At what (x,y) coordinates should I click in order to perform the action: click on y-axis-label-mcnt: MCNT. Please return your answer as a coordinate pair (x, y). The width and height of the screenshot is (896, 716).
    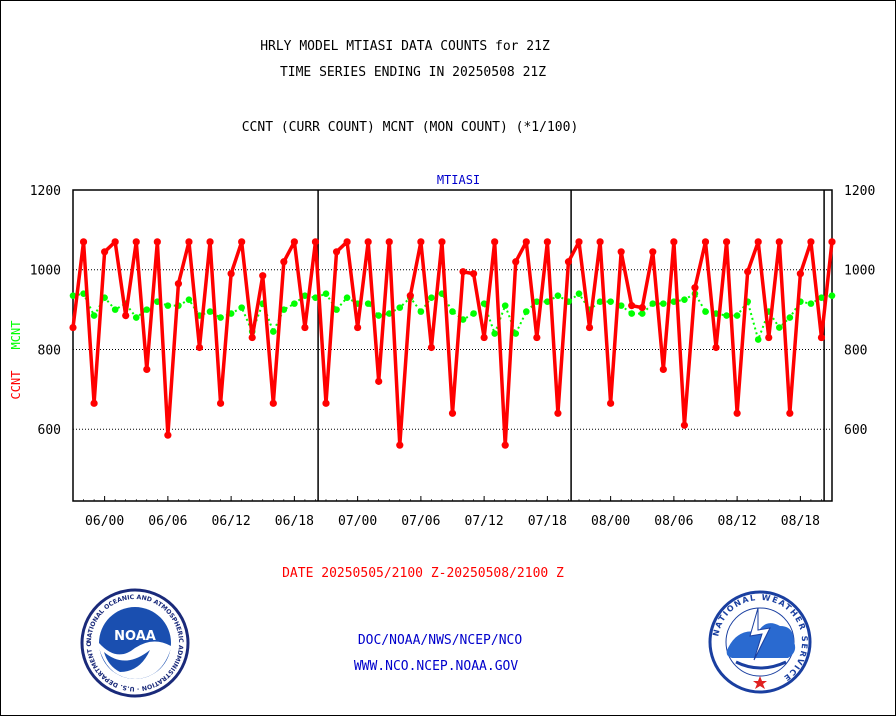
    Looking at the image, I should click on (16, 335).